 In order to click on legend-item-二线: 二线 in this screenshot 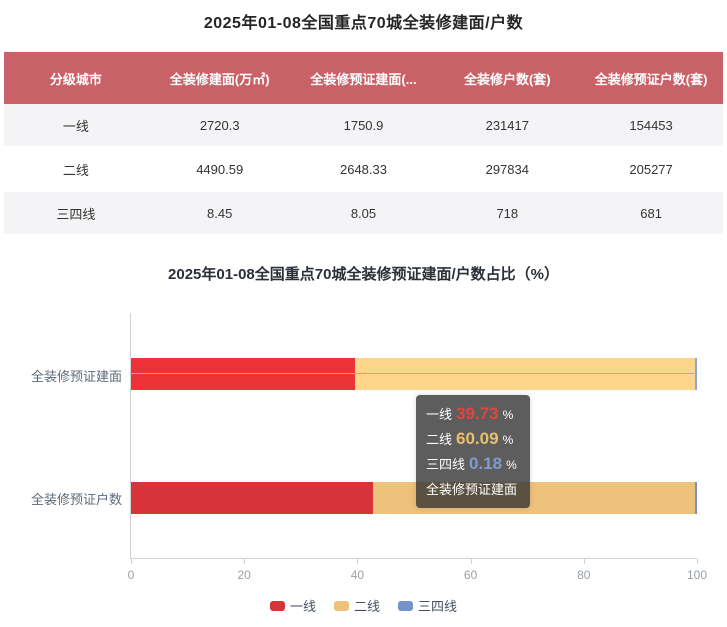, I will do `click(356, 605)`.